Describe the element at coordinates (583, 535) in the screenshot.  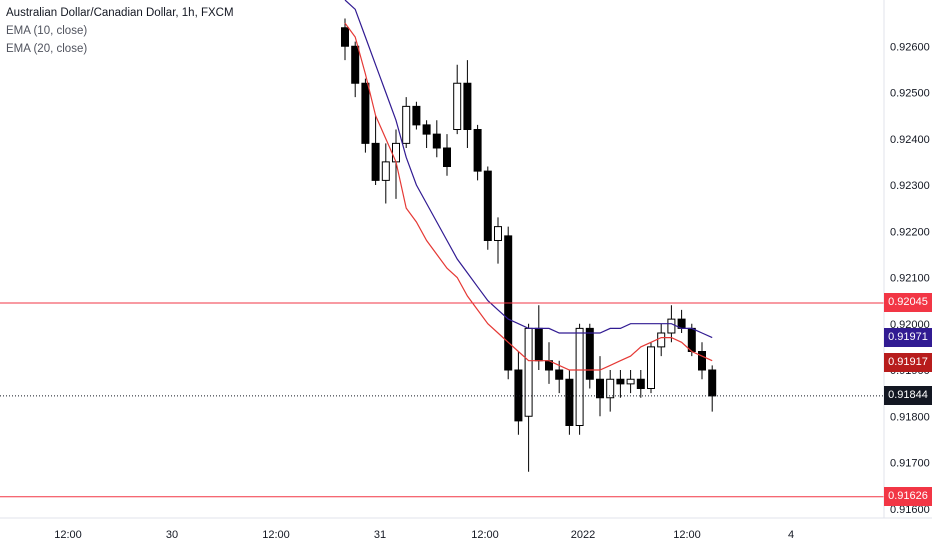
I see `x-tick-label: 2022` at that location.